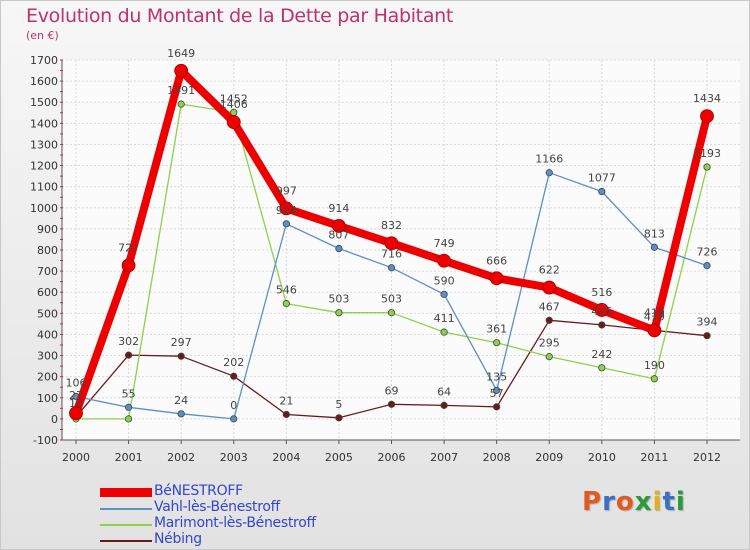 This screenshot has width=750, height=550. What do you see at coordinates (126, 509) in the screenshot?
I see `legend-swatch-vahl` at bounding box center [126, 509].